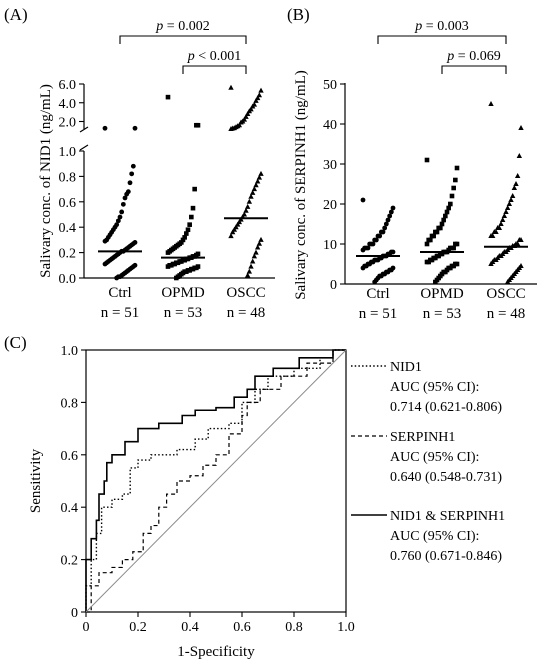 This screenshot has height=665, width=554. What do you see at coordinates (294, 627) in the screenshot?
I see `c-x-tick-label: 0.8` at bounding box center [294, 627].